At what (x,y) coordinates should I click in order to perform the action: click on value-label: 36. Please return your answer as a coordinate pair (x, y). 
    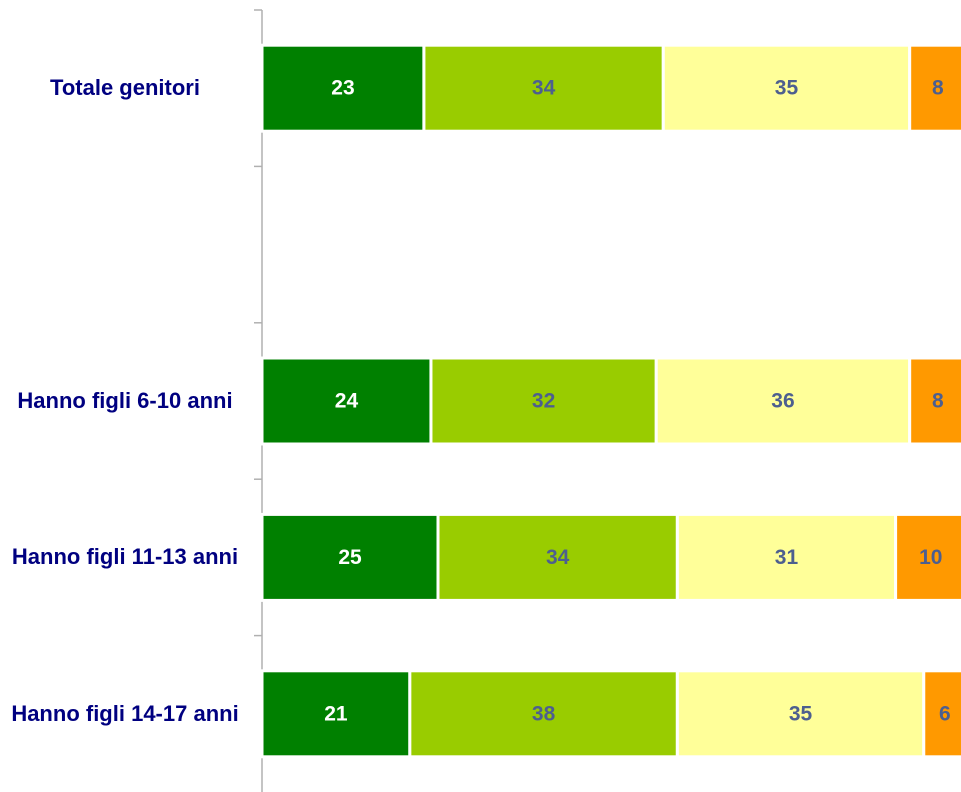
    Looking at the image, I should click on (782, 401).